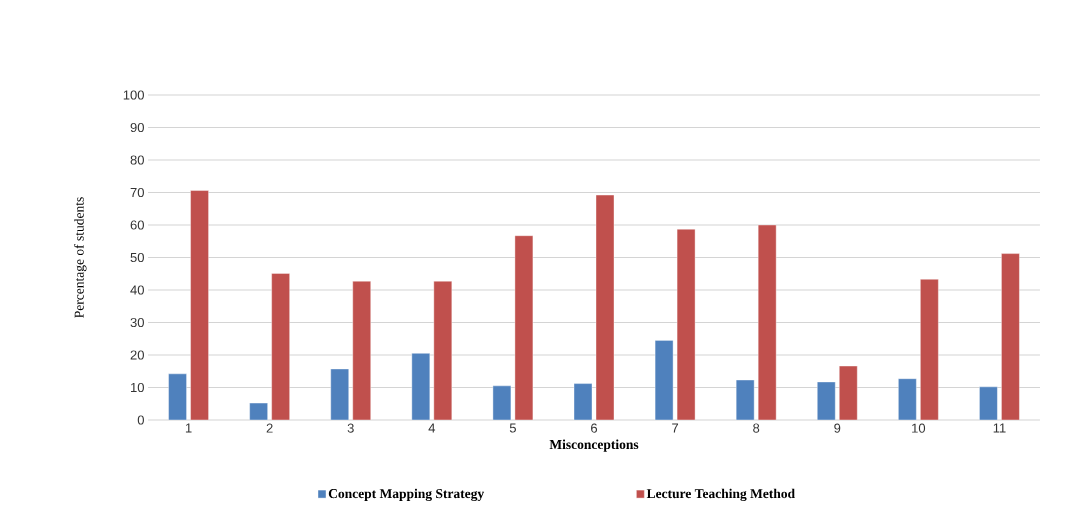 The image size is (1077, 509). What do you see at coordinates (837, 428) in the screenshot?
I see `x-tick-label: 9` at bounding box center [837, 428].